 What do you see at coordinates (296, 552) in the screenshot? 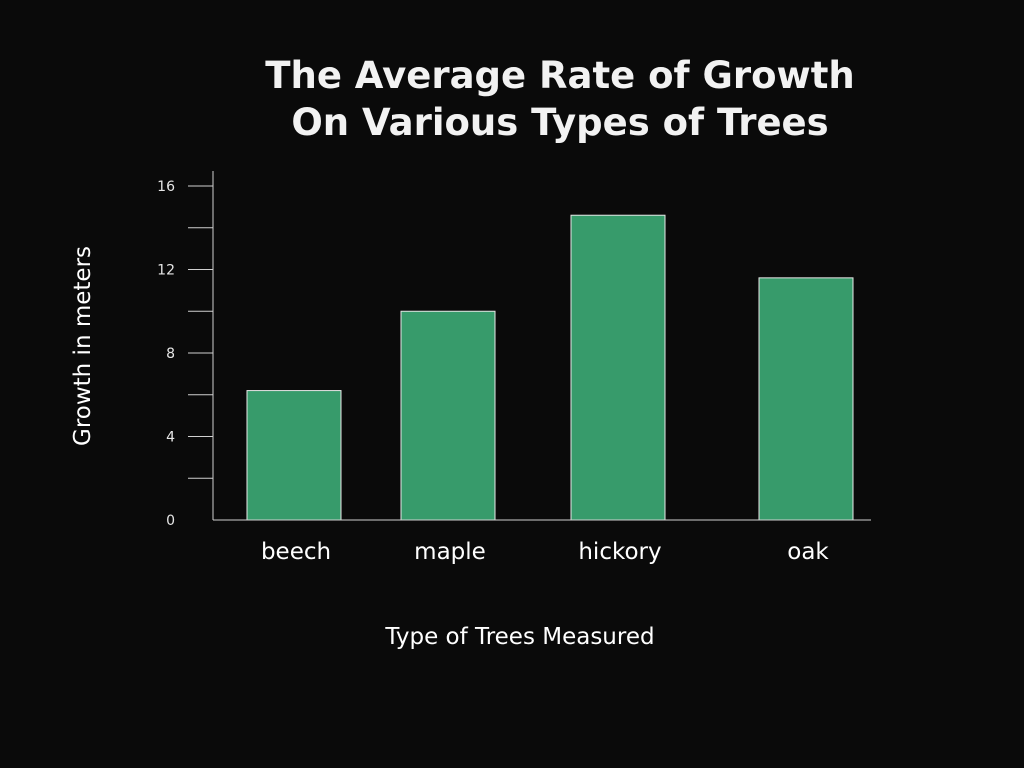
I see `category-label-beech: beech` at bounding box center [296, 552].